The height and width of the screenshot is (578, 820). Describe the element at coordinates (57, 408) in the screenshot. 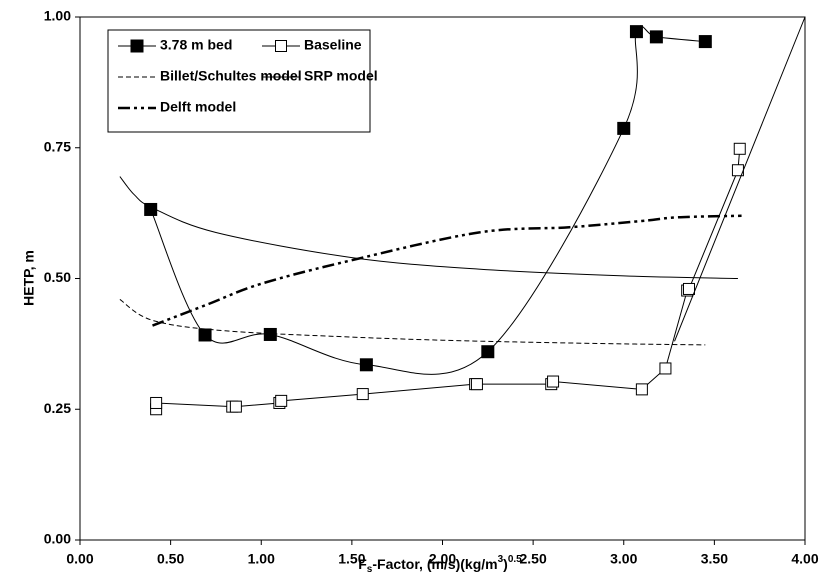

I see `y-tick-label: 0.25` at that location.